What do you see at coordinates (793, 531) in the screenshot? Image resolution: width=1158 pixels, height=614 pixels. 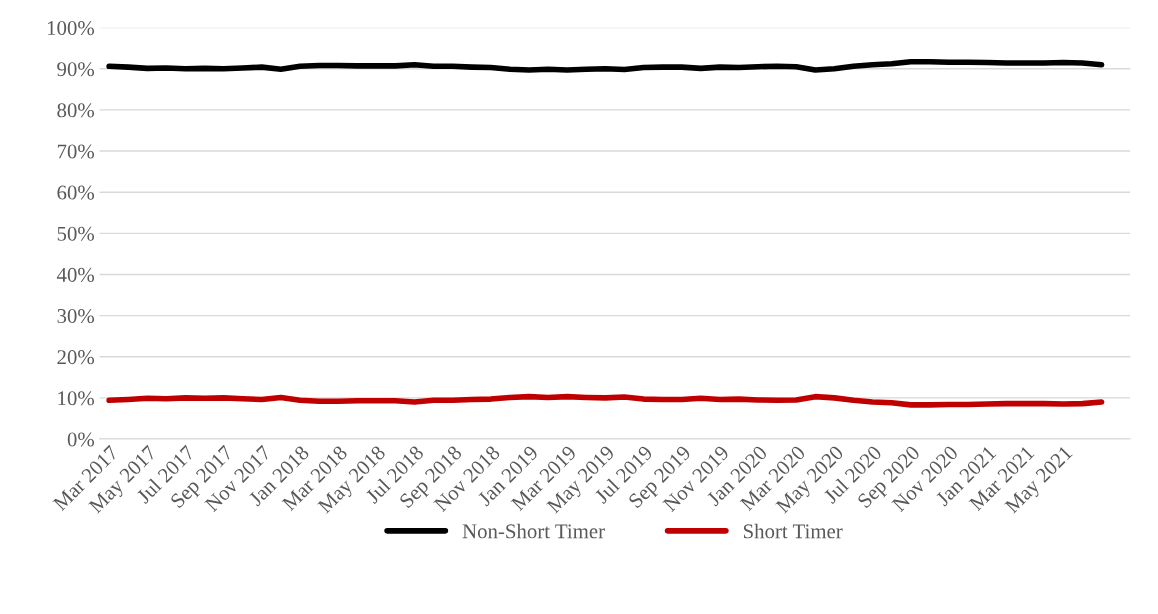 I see `legend-label: Short Timer` at bounding box center [793, 531].